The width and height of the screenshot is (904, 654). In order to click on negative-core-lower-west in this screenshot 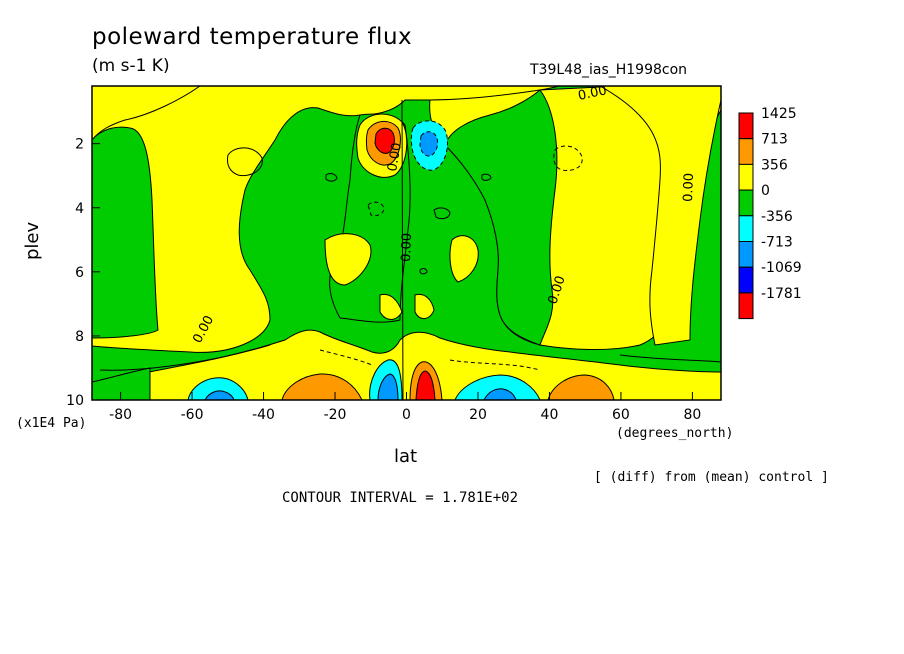, I will do `click(219, 395)`.